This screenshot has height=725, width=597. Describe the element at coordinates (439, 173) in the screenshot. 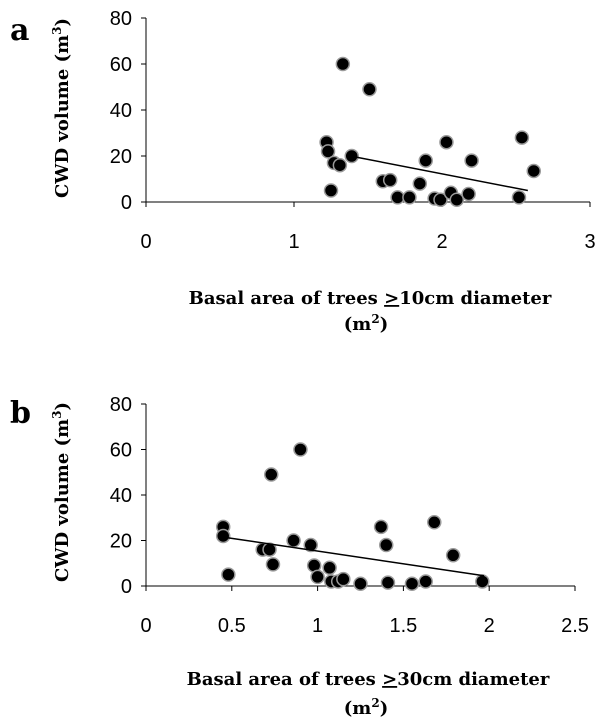

I see `panel-a-trendline` at that location.